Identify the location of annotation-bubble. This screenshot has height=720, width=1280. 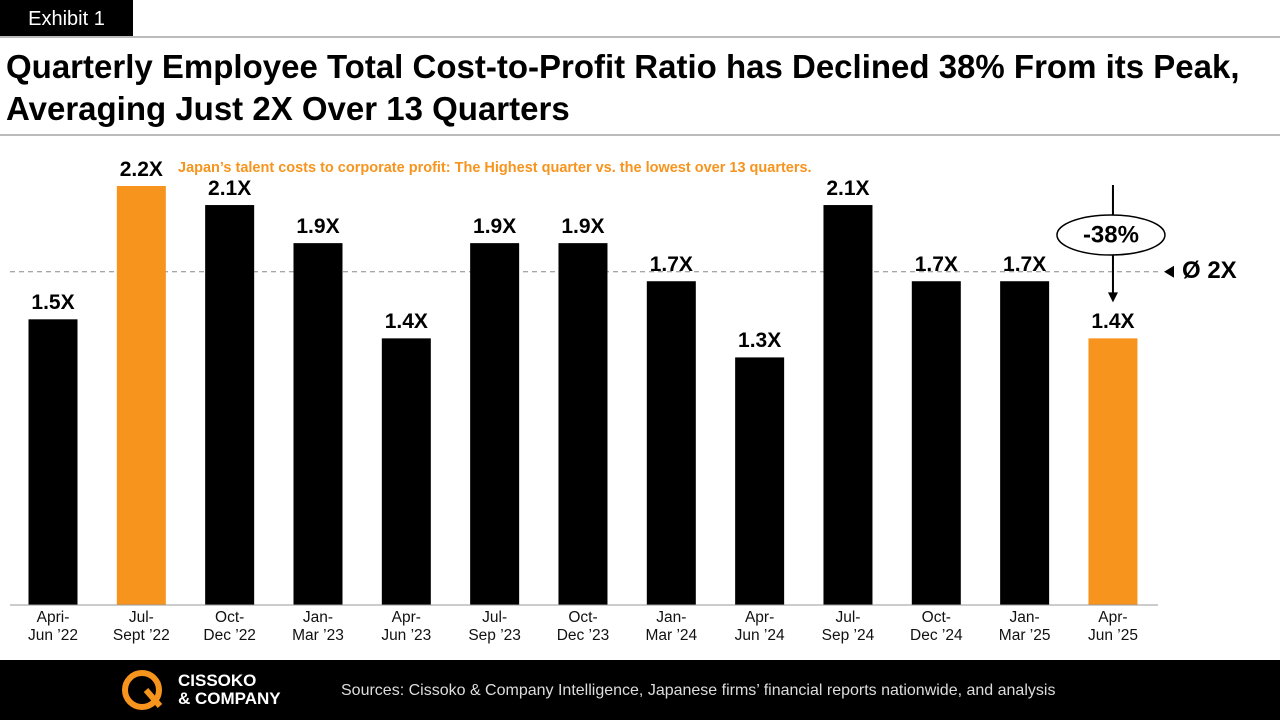
(1111, 235).